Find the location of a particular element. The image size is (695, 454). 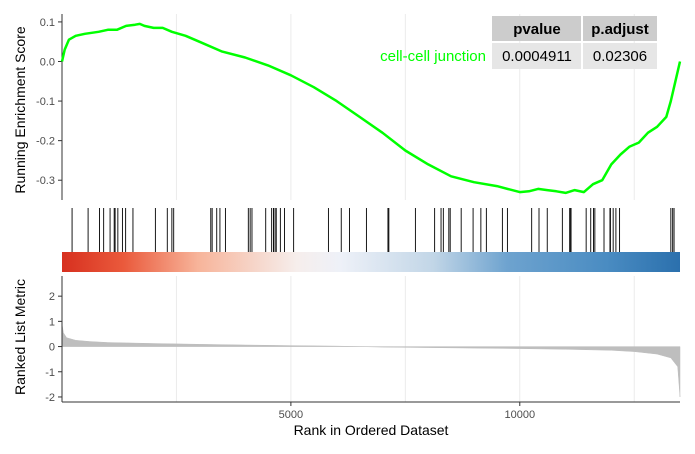

es-y-axis: 0.1 0.0 -0.1 -0.2 -0.3 is located at coordinates (49, 107).